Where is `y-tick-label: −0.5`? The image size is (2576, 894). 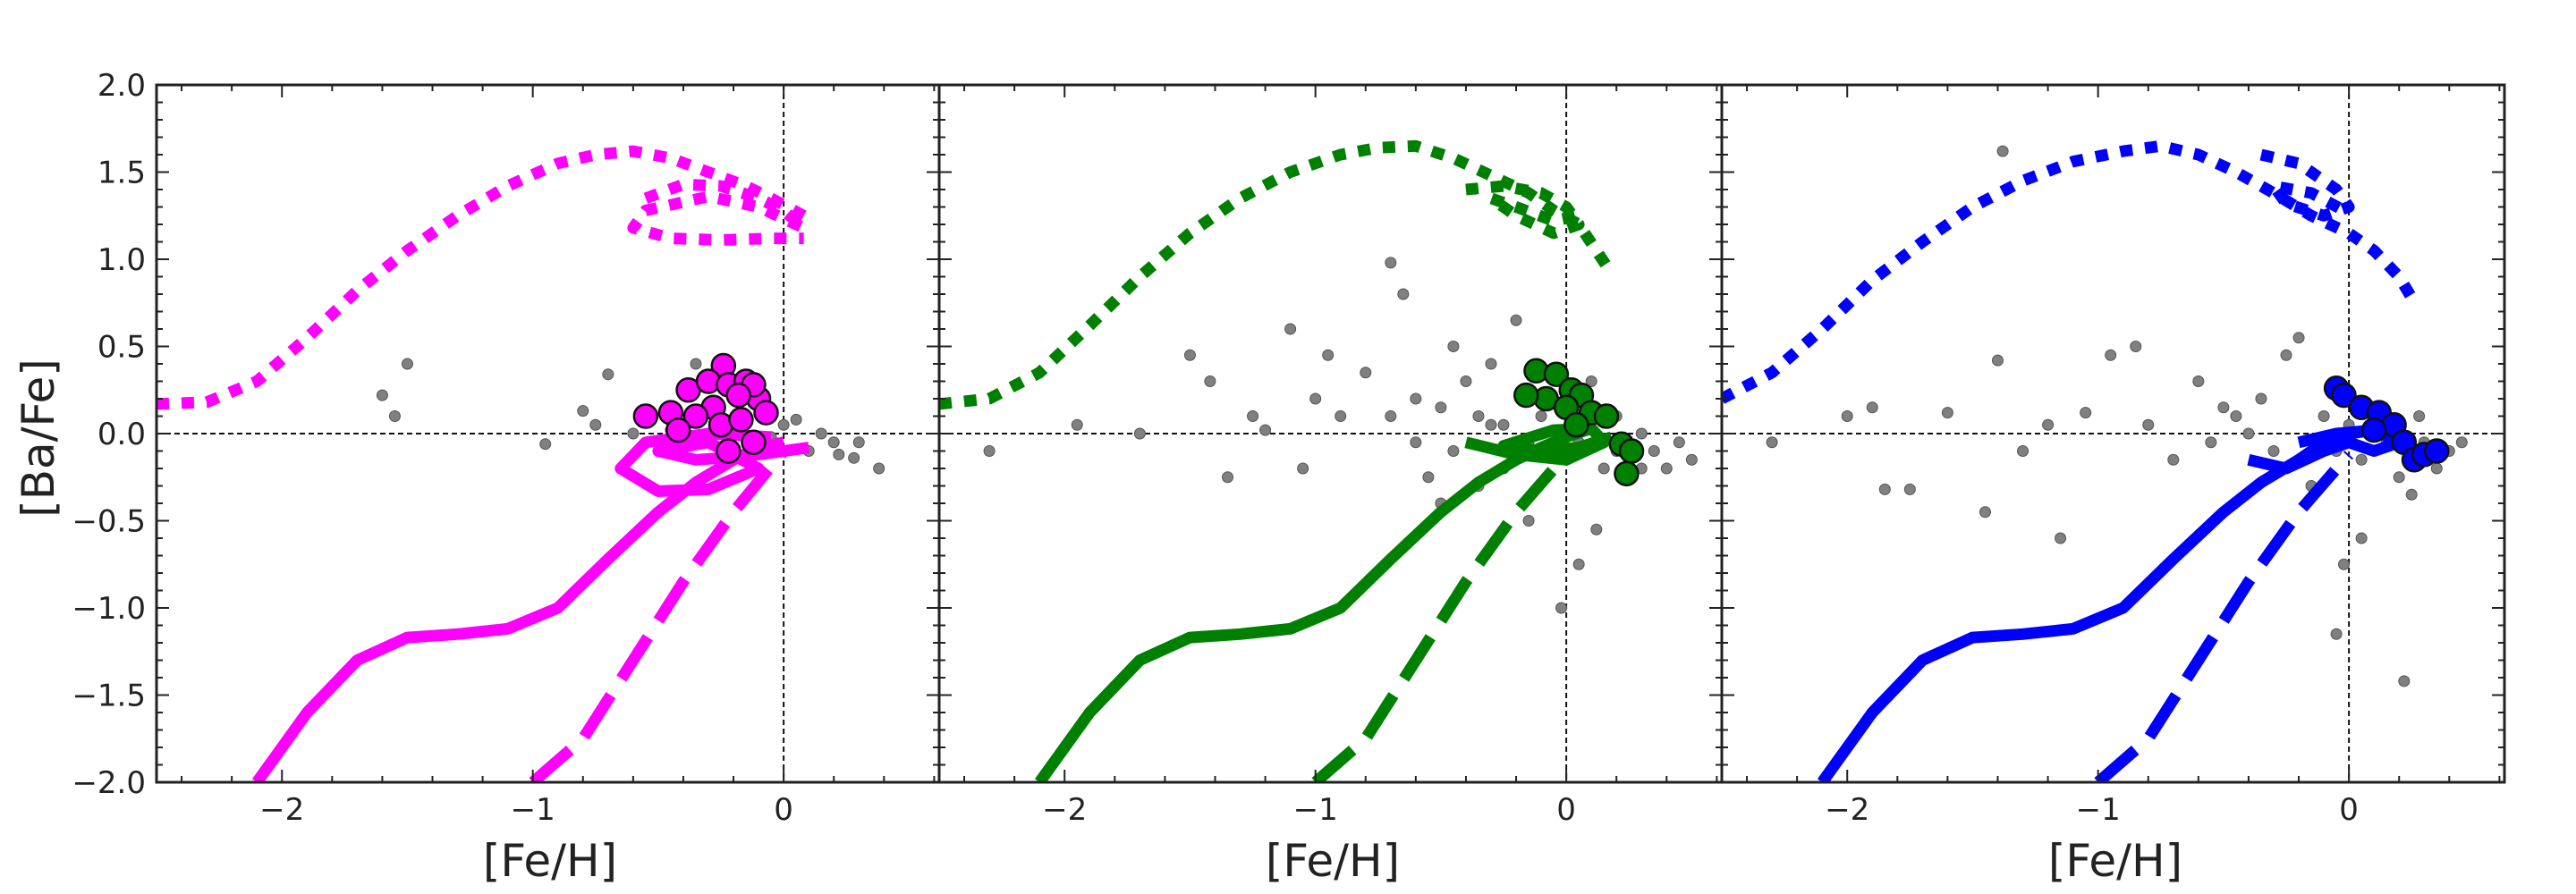
y-tick-label: −0.5 is located at coordinates (109, 522).